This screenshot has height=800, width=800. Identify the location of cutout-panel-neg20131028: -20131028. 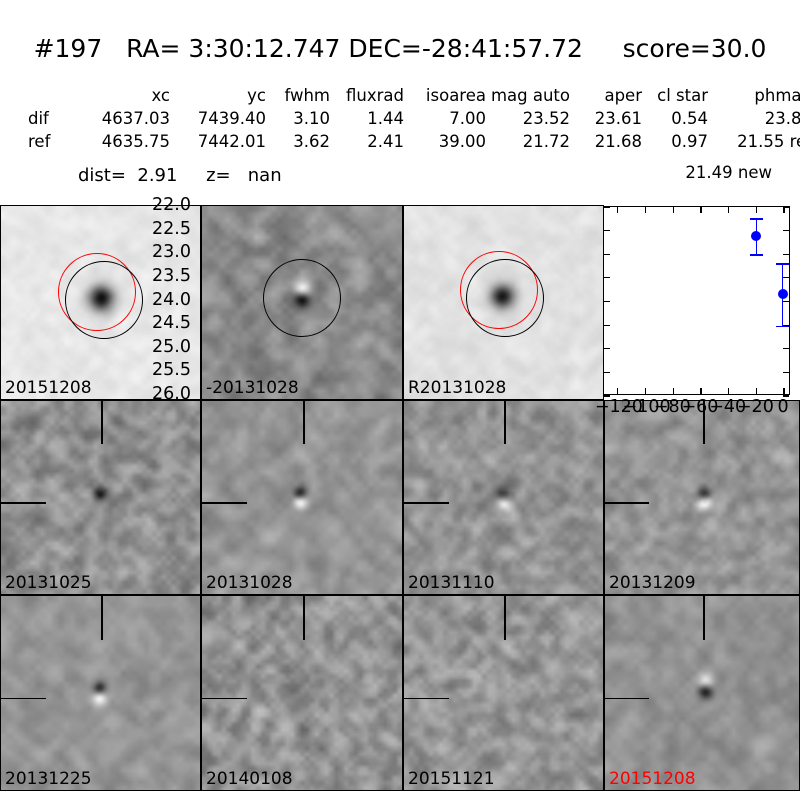
(302, 302).